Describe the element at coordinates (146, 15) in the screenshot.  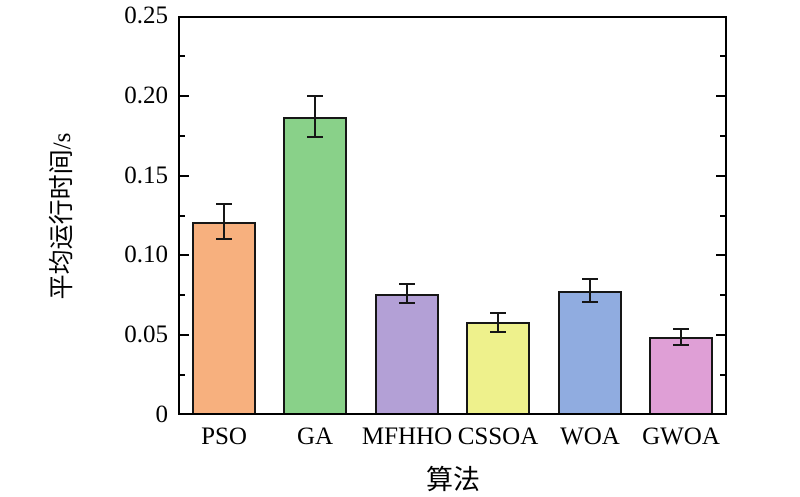
I see `y-tick-label: 0.25` at that location.